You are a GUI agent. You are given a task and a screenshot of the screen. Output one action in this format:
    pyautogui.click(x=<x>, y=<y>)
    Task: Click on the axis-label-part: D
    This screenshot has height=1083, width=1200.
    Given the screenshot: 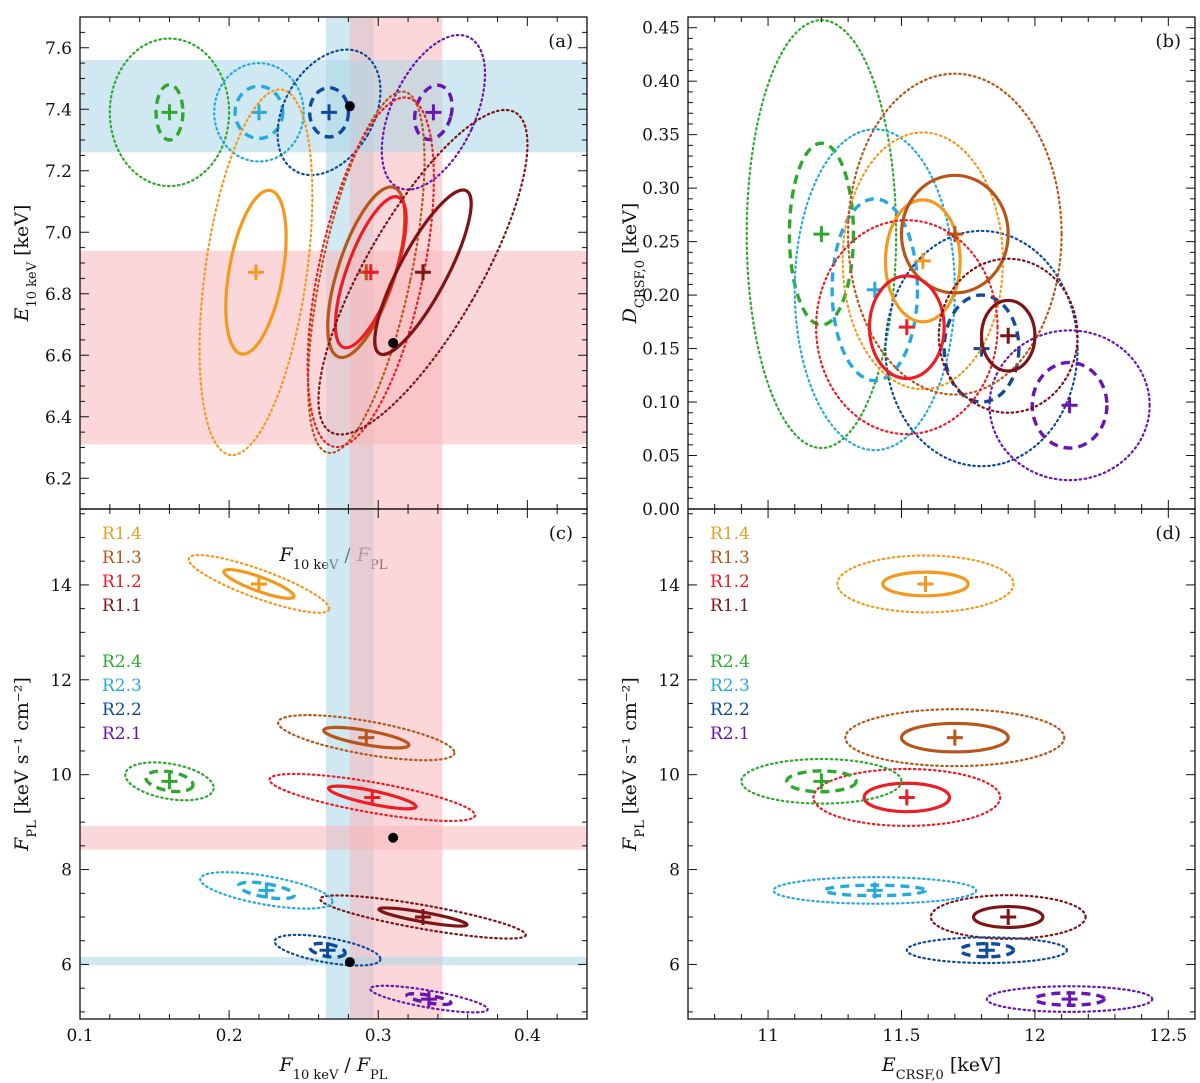 What is the action you would take?
    pyautogui.click(x=630, y=316)
    